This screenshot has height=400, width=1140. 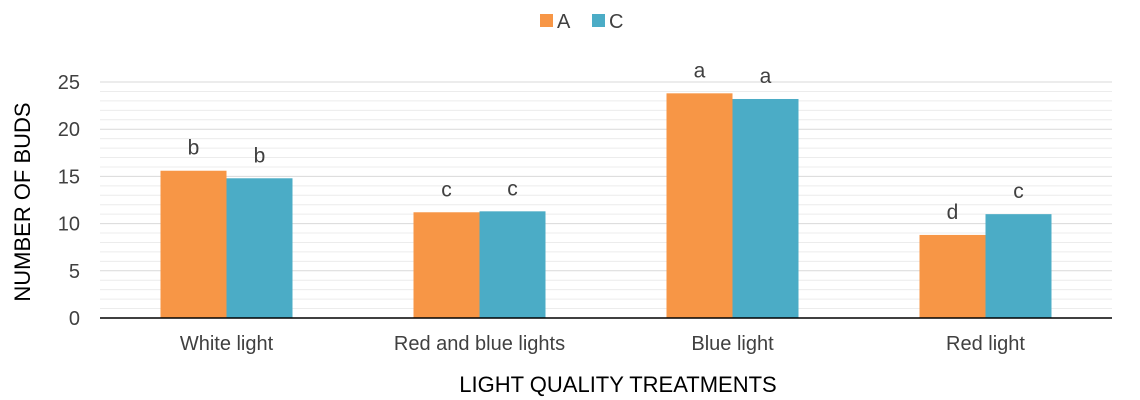 What do you see at coordinates (227, 344) in the screenshot?
I see `category-label: White light` at bounding box center [227, 344].